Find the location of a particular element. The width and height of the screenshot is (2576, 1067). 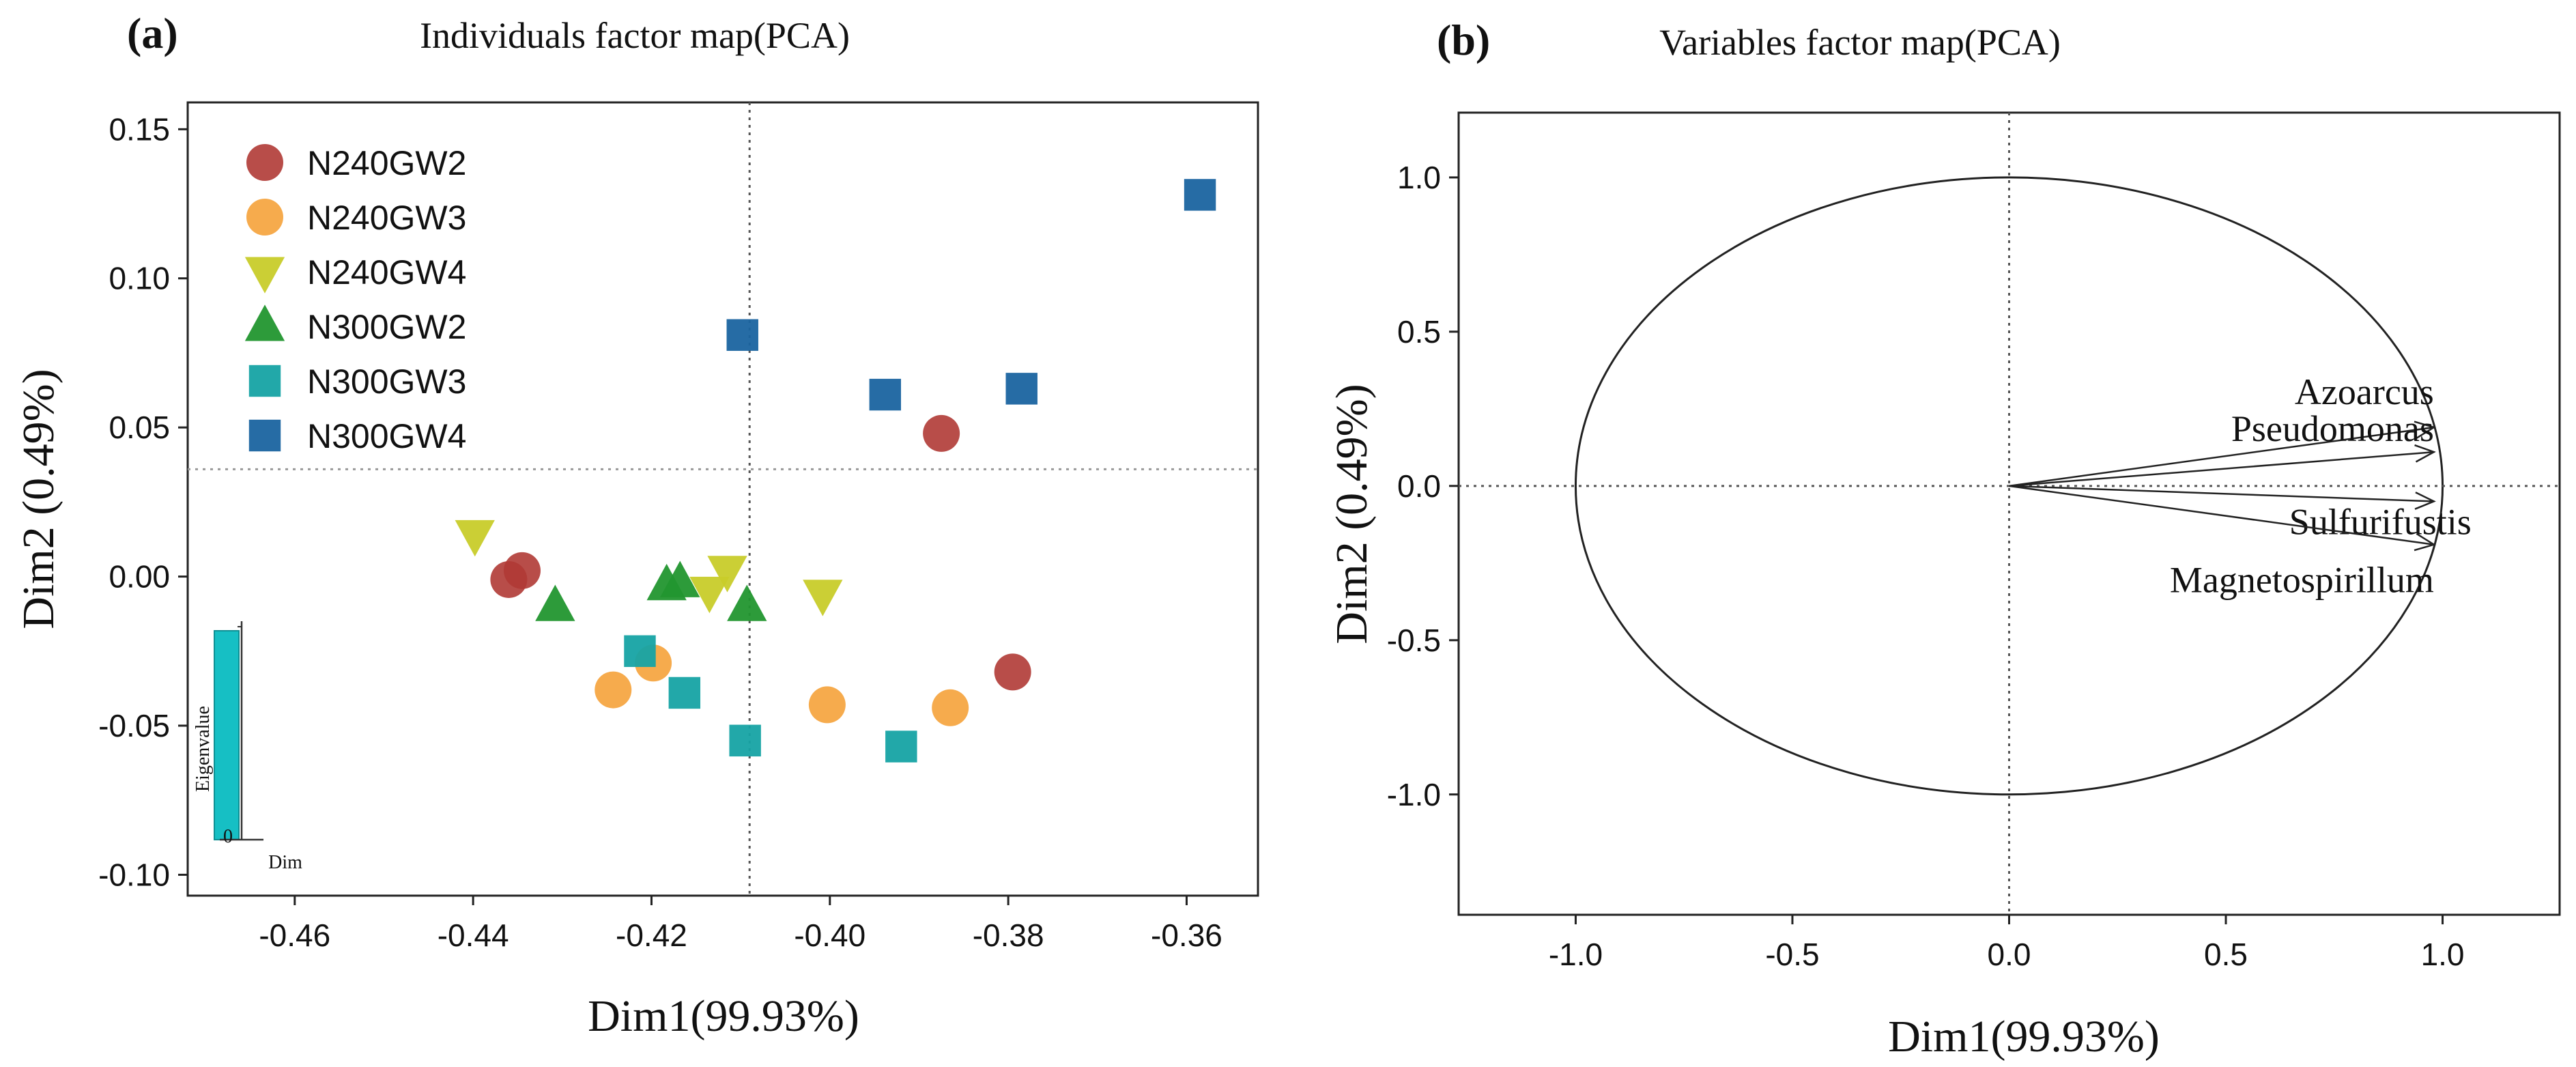

legend-label-n300gw3: N300GW3 is located at coordinates (386, 381).